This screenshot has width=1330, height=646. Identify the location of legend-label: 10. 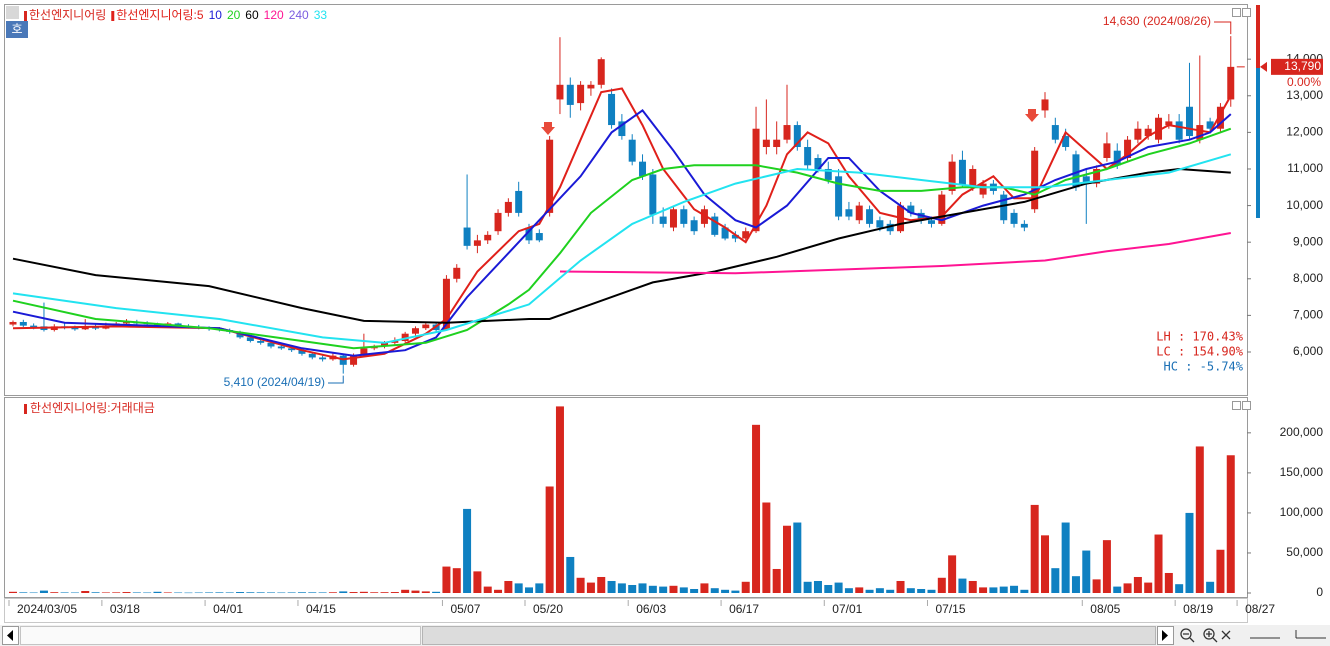
(216, 15).